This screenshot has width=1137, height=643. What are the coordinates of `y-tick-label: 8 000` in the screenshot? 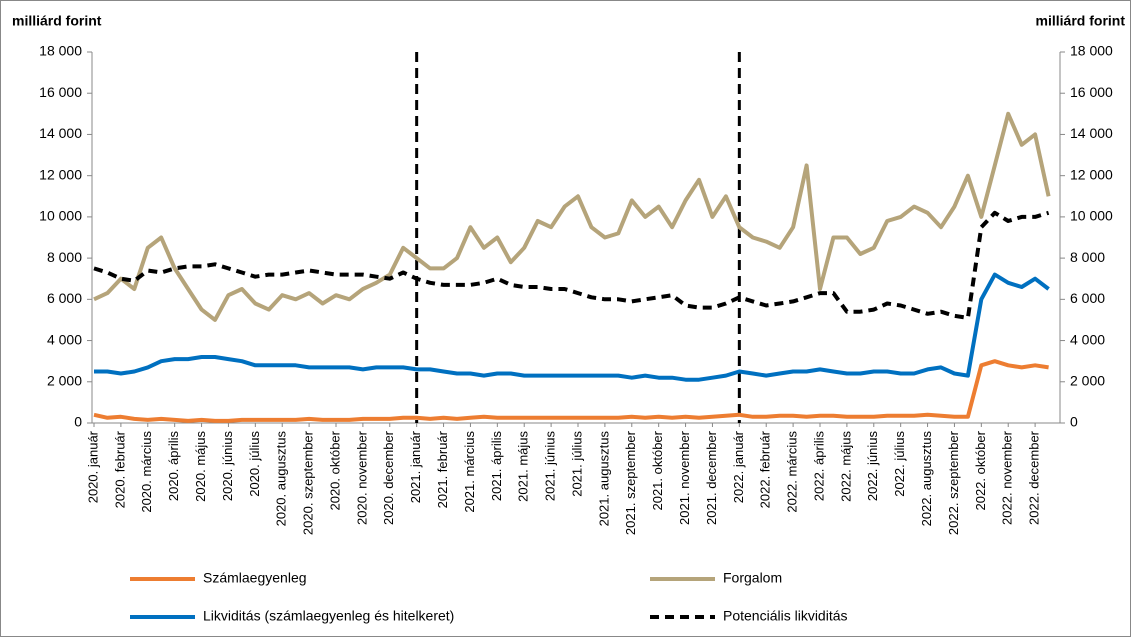 It's located at (64, 257).